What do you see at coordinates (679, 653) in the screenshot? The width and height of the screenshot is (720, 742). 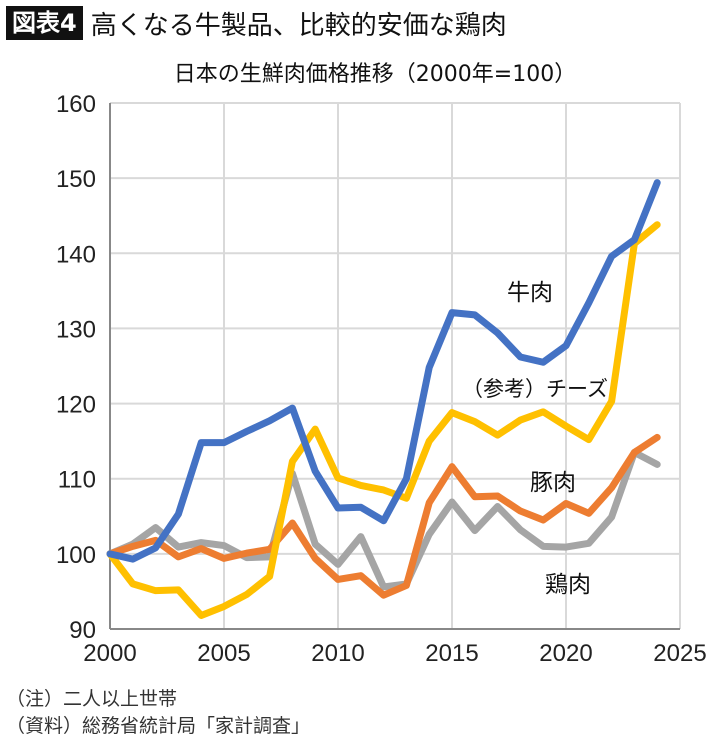 I see `x-tick-label: 2025` at bounding box center [679, 653].